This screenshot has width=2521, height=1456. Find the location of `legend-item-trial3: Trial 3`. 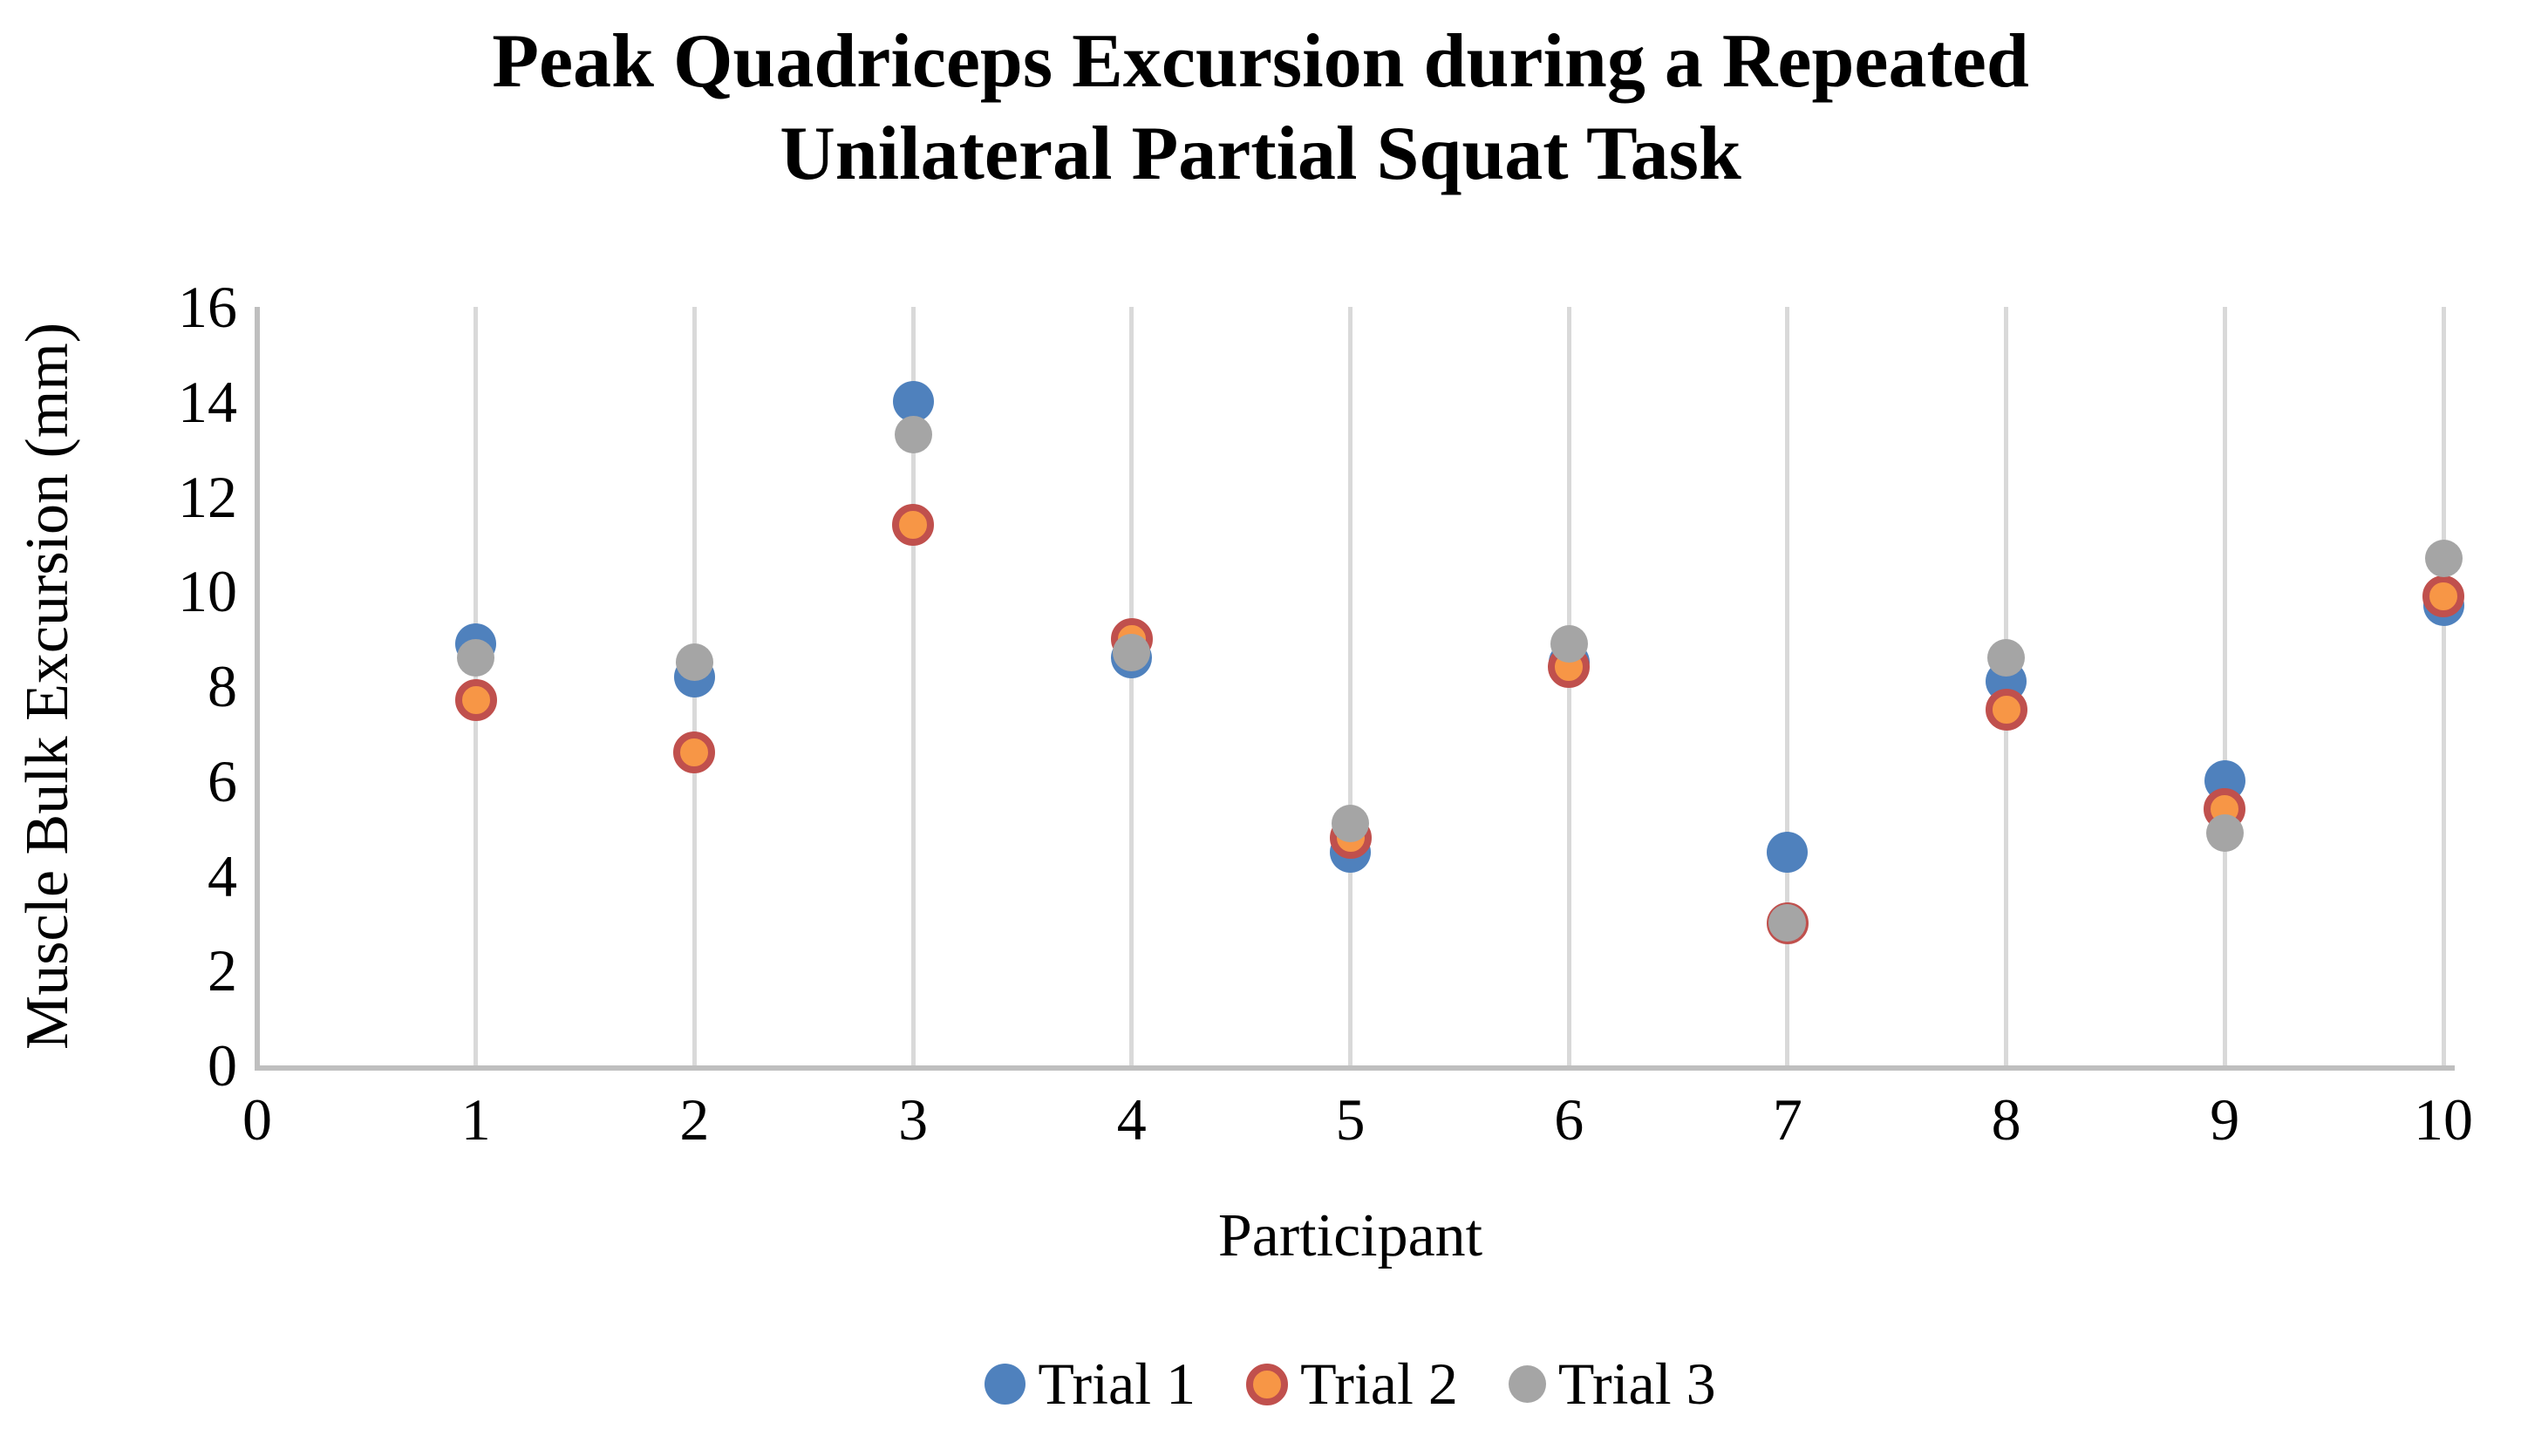

legend-item-trial3: Trial 3 is located at coordinates (1612, 1384).